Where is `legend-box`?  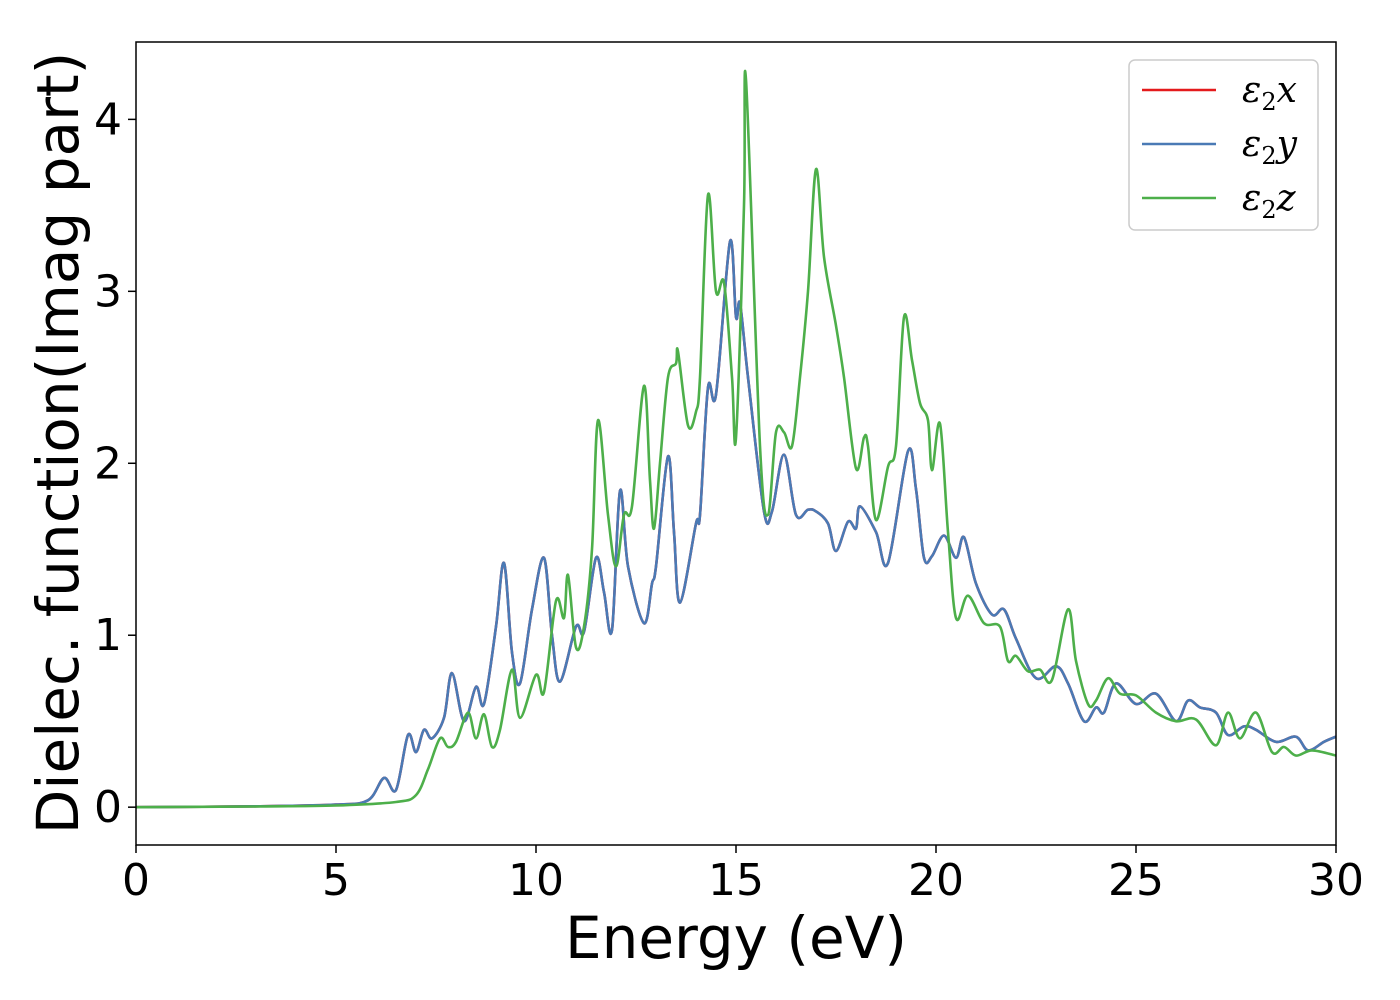 legend-box is located at coordinates (1223, 145).